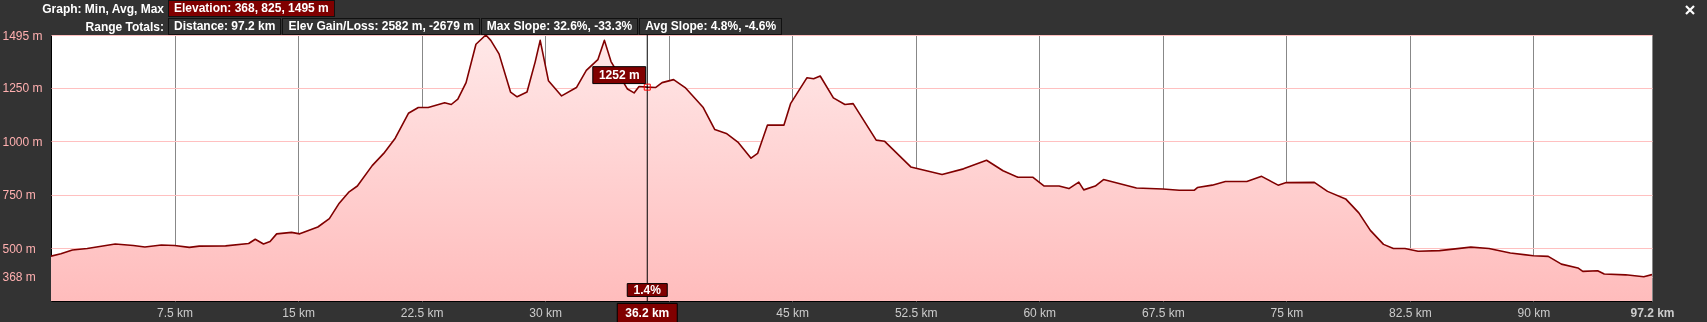 The image size is (1707, 322). Describe the element at coordinates (647, 290) in the screenshot. I see `annotation: 1.4%` at that location.